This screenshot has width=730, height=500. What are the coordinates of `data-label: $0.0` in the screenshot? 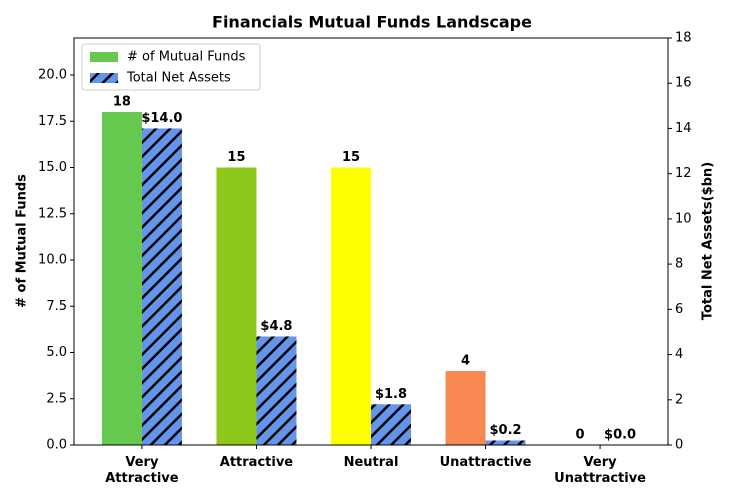 It's located at (620, 435).